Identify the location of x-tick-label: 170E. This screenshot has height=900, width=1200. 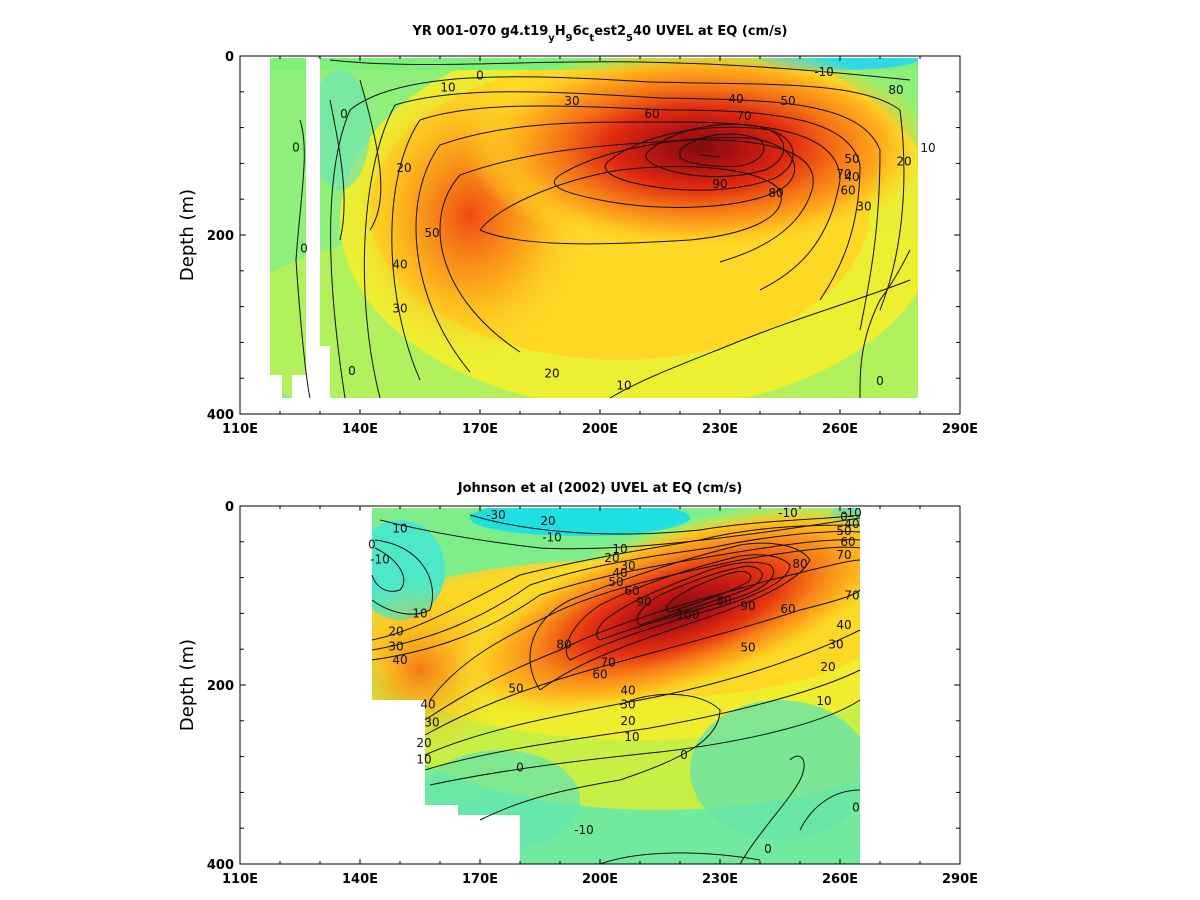
(480, 879).